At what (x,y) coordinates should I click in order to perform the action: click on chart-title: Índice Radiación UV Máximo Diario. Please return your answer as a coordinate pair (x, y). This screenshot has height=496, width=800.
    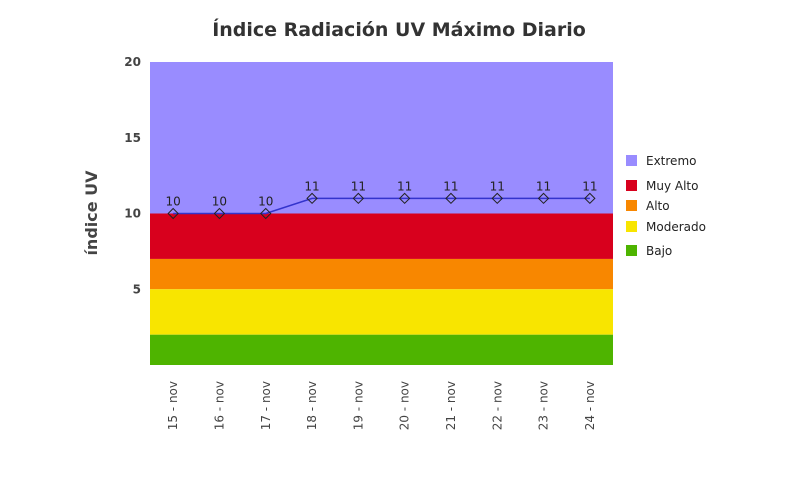
    Looking at the image, I should click on (399, 29).